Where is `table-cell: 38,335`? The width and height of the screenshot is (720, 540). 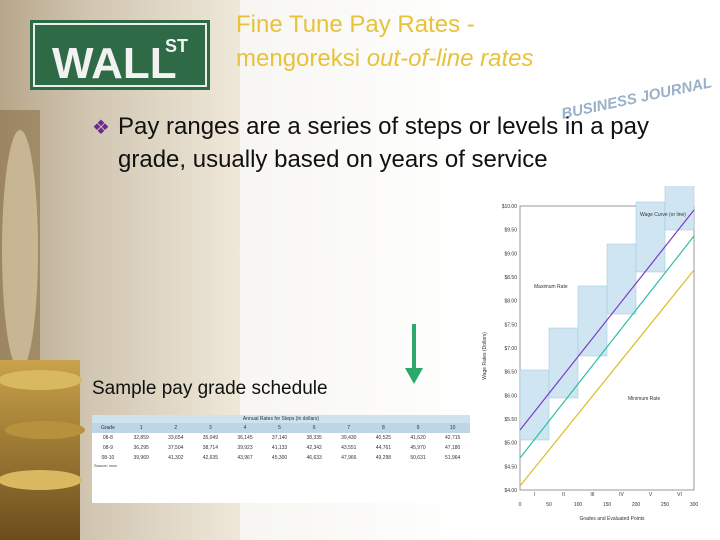
table-cell: 38,335 is located at coordinates (314, 438).